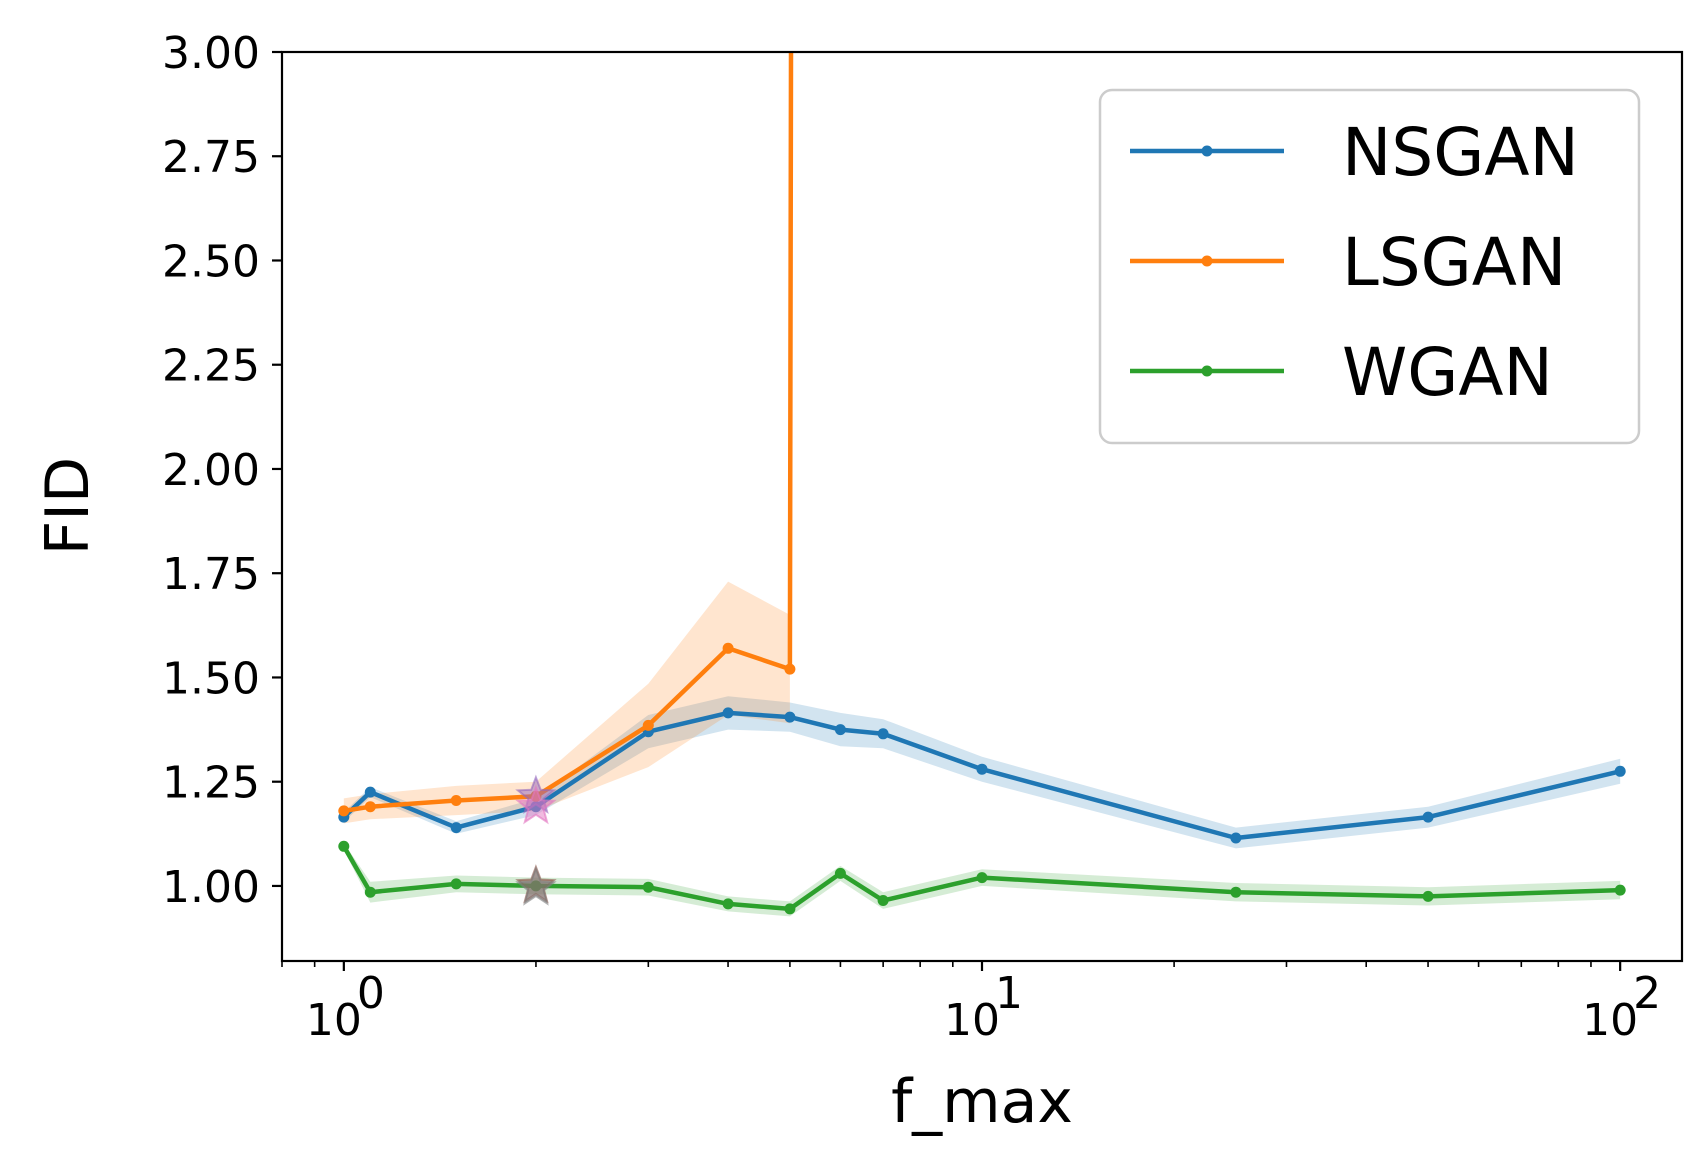 This screenshot has height=1167, width=1703. I want to click on legend-wgan-label: WGAN, so click(1447, 372).